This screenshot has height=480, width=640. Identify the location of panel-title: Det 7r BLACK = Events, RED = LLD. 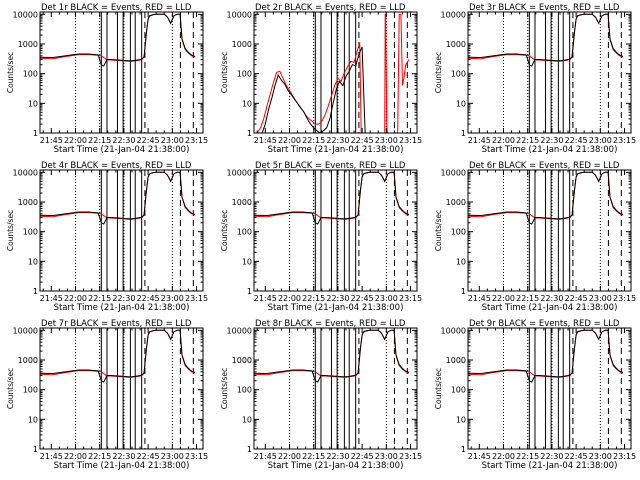
(116, 324).